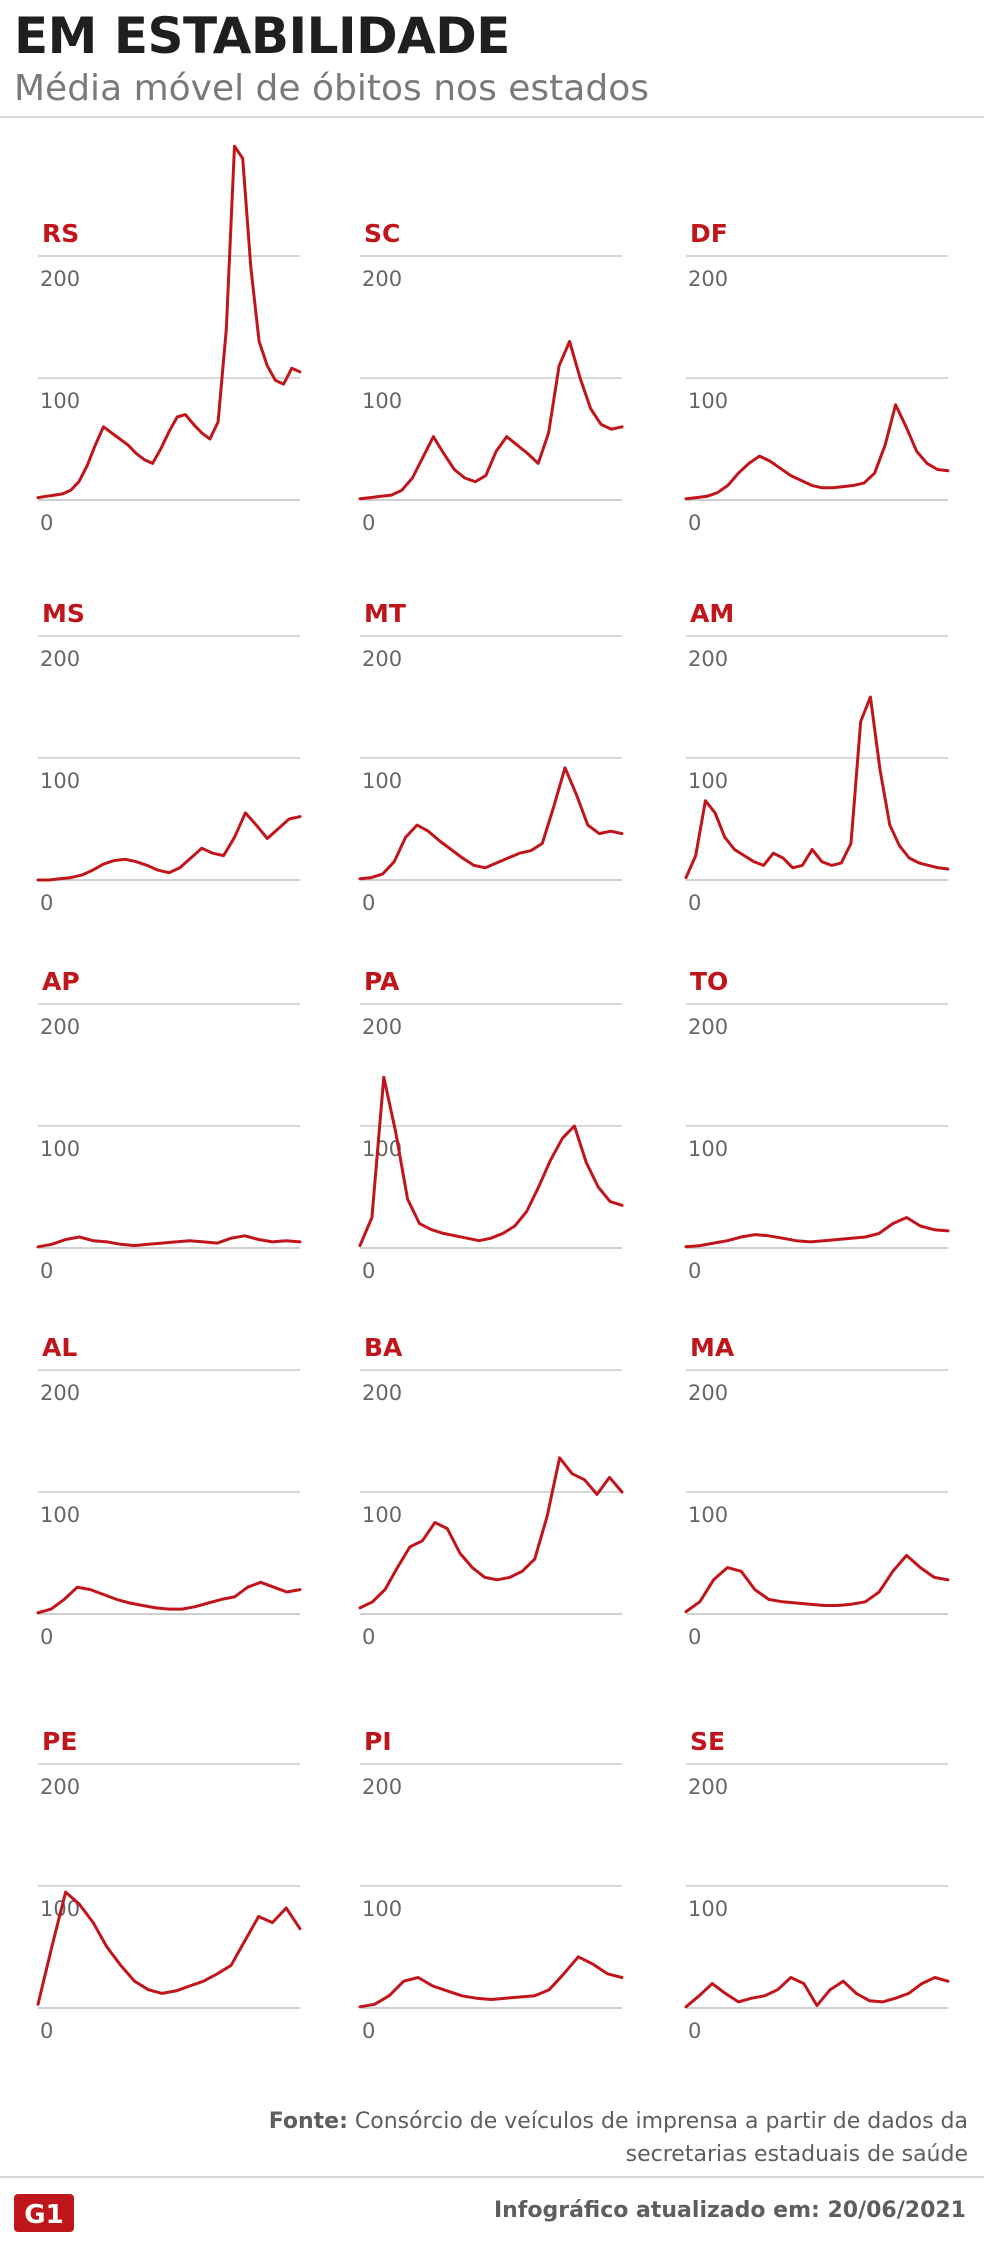 Image resolution: width=984 pixels, height=2253 pixels. Describe the element at coordinates (308, 2121) in the screenshot. I see `source-label: Fonte:` at that location.